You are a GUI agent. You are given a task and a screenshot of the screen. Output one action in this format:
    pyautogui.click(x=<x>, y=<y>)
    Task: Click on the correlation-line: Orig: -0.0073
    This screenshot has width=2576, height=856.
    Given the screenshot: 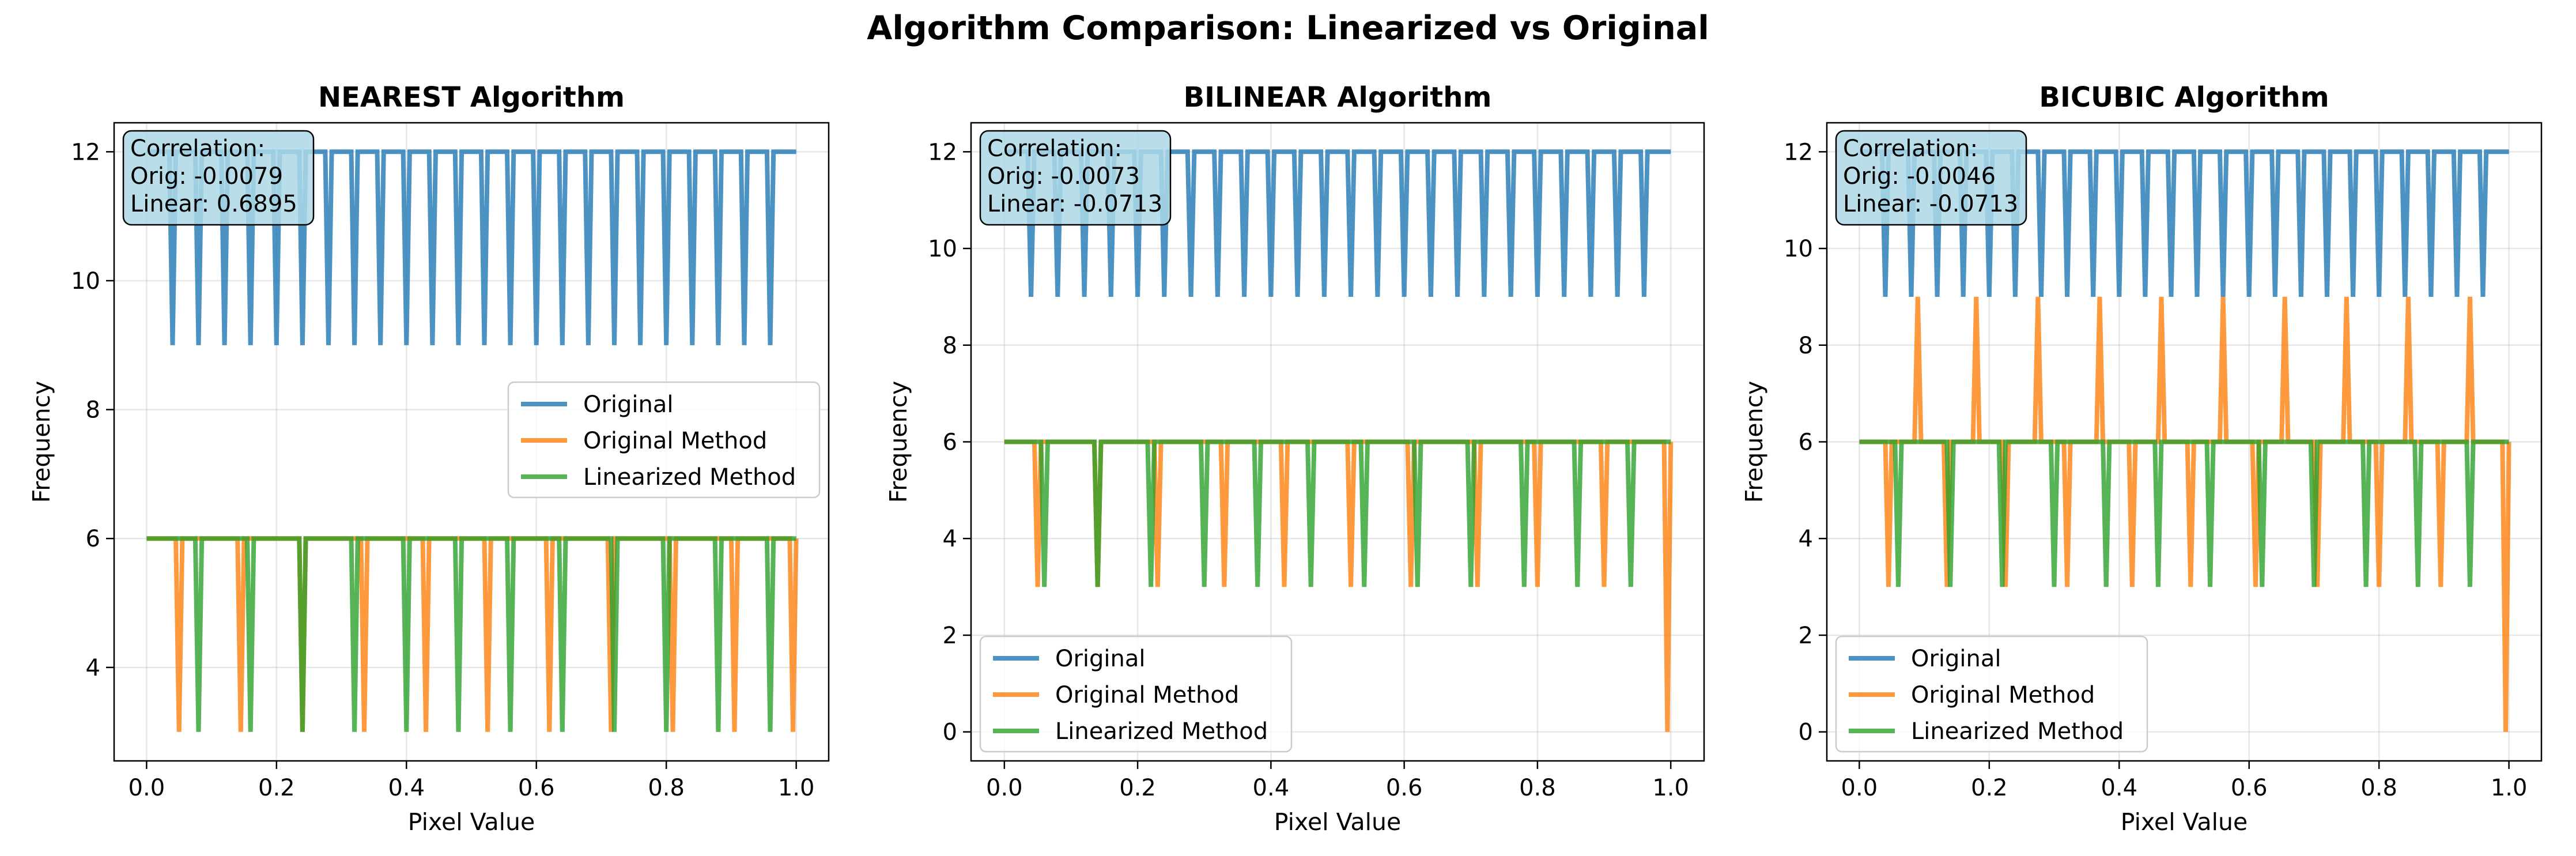 What is the action you would take?
    pyautogui.click(x=1063, y=176)
    